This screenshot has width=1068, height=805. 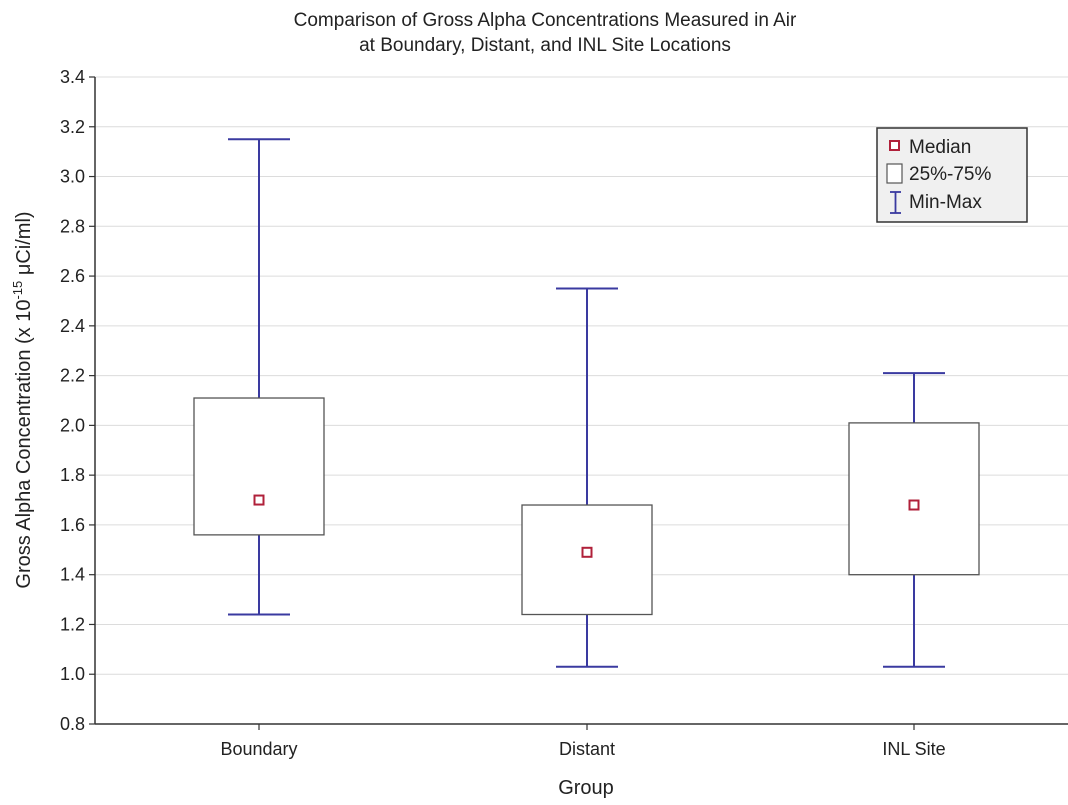 What do you see at coordinates (72, 425) in the screenshot?
I see `y-tick-label: 2.0` at bounding box center [72, 425].